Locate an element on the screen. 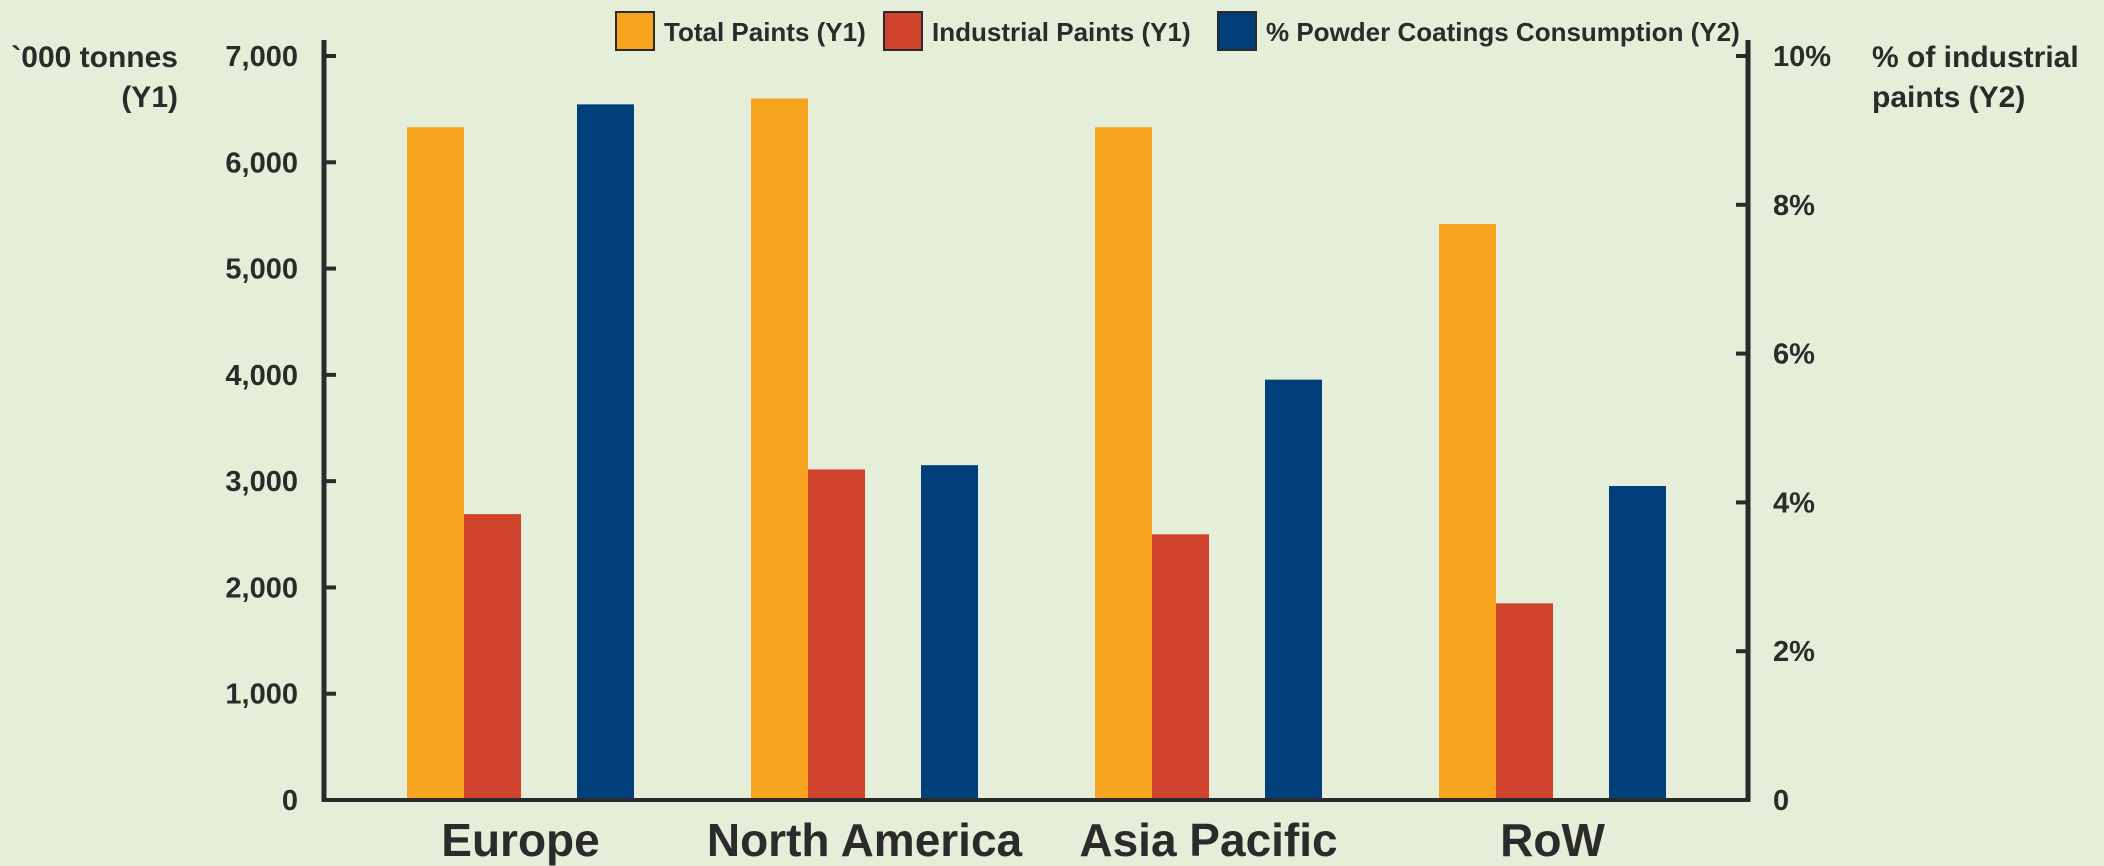 The image size is (2104, 866). y2-axis-title-line-1: % of industrial is located at coordinates (1975, 57).